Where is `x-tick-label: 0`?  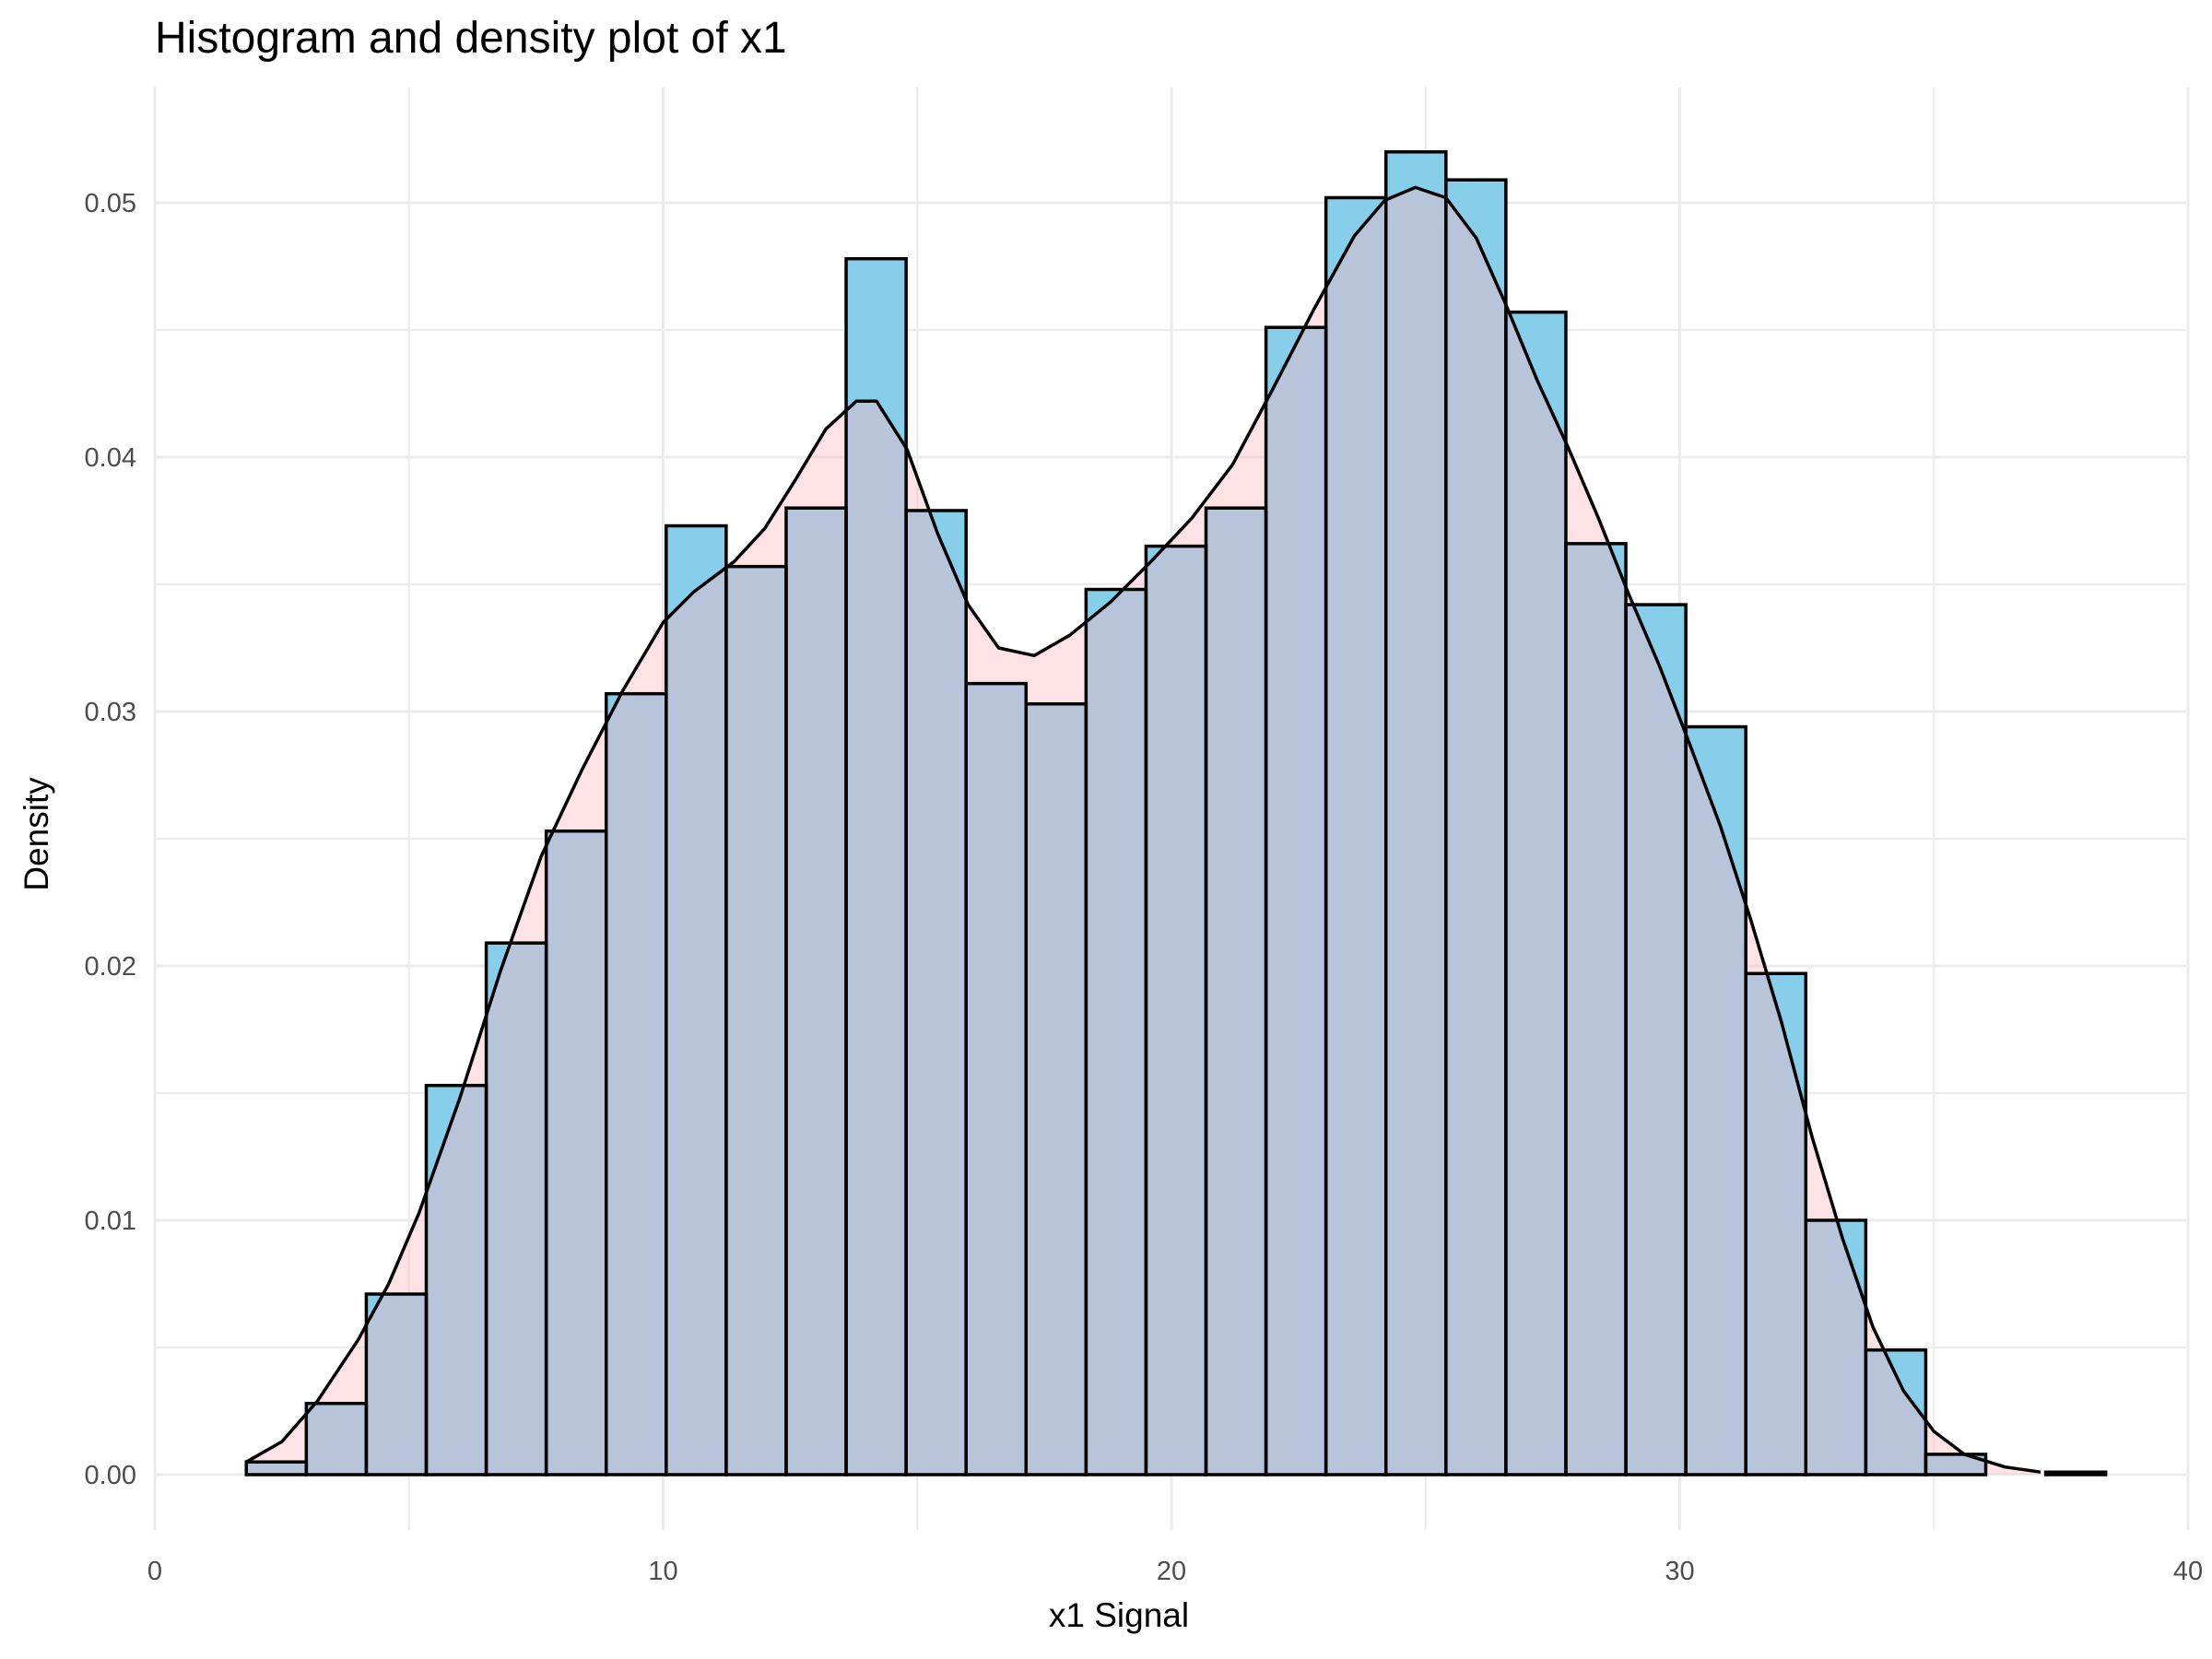
x-tick-label: 0 is located at coordinates (154, 1571).